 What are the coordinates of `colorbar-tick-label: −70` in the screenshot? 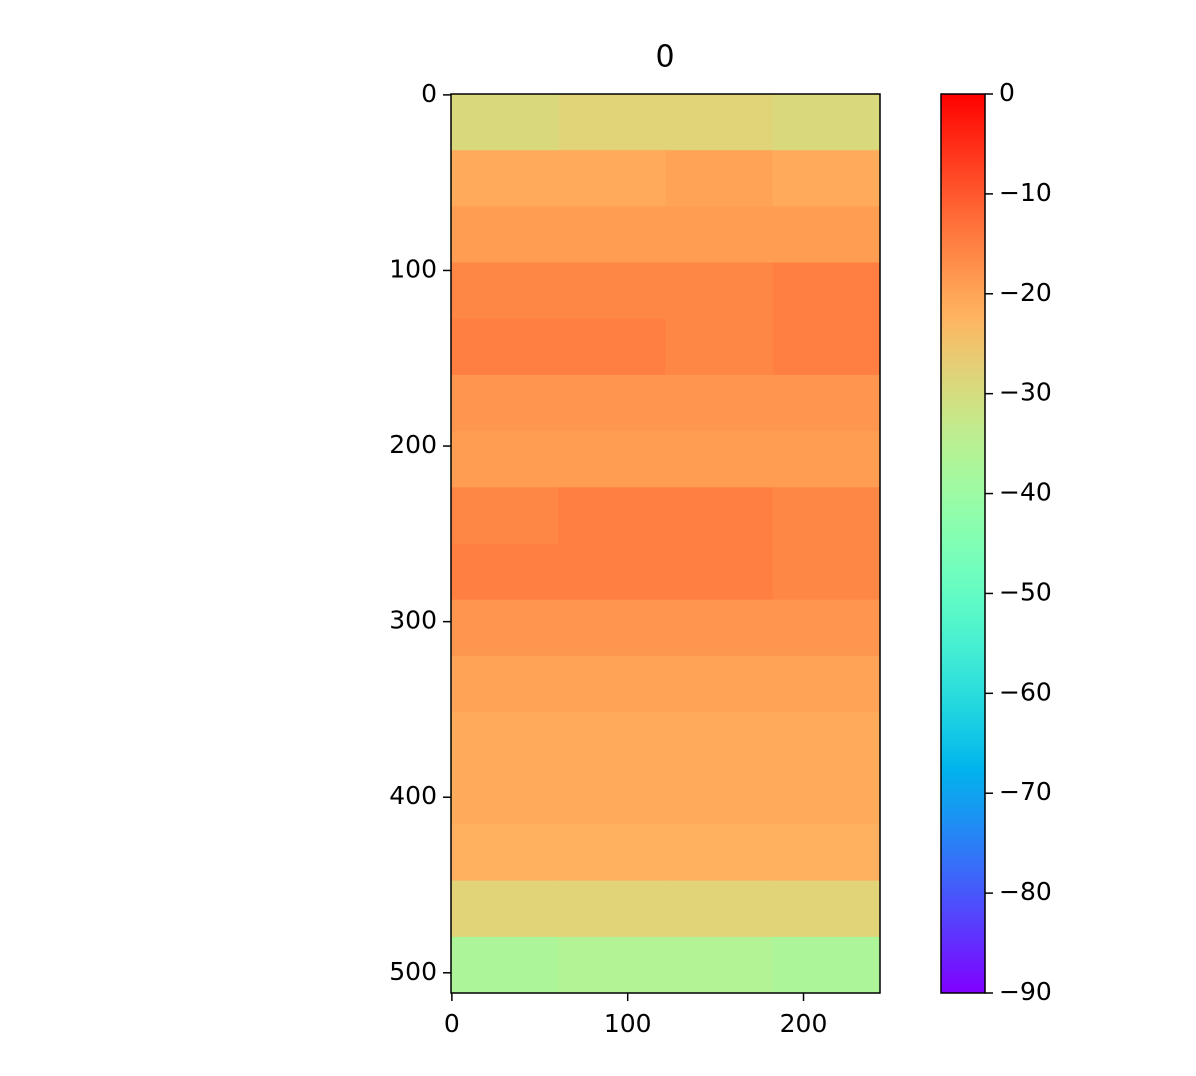 It's located at (1025, 791).